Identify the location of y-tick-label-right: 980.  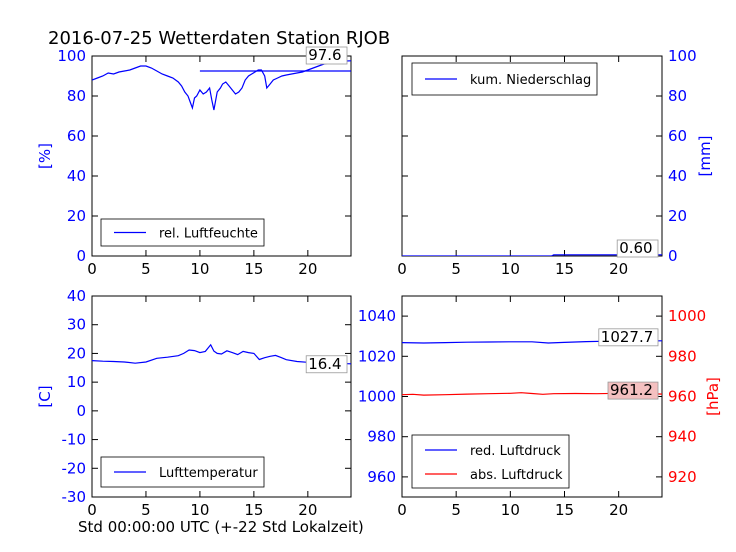
(682, 356).